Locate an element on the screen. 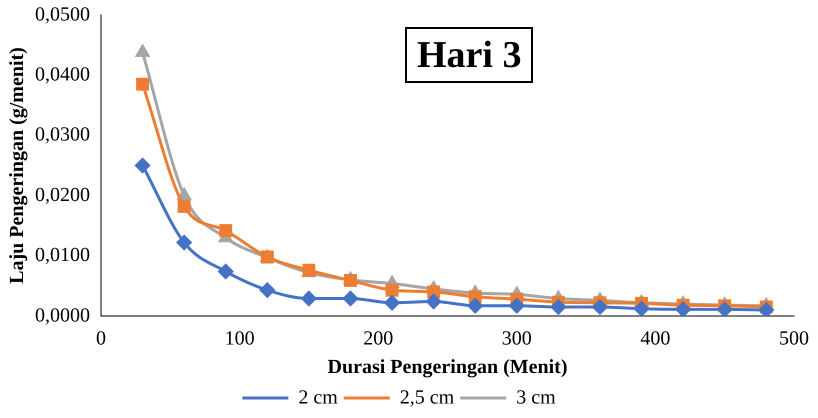 The image size is (818, 418). legend-label: 2 cm is located at coordinates (318, 397).